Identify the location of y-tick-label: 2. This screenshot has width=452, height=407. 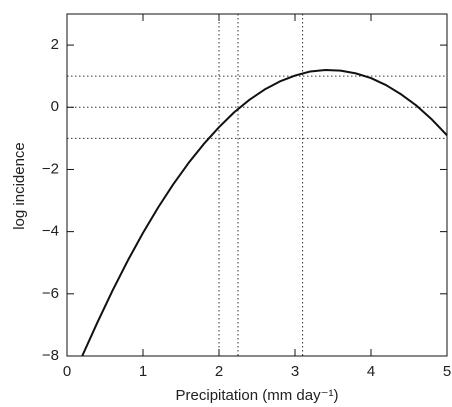
(55, 44).